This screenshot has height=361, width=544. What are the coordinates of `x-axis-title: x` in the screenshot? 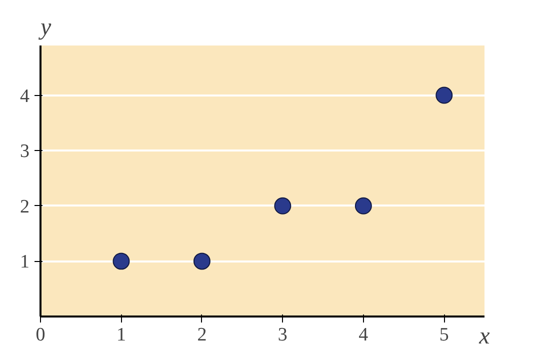 It's located at (484, 337).